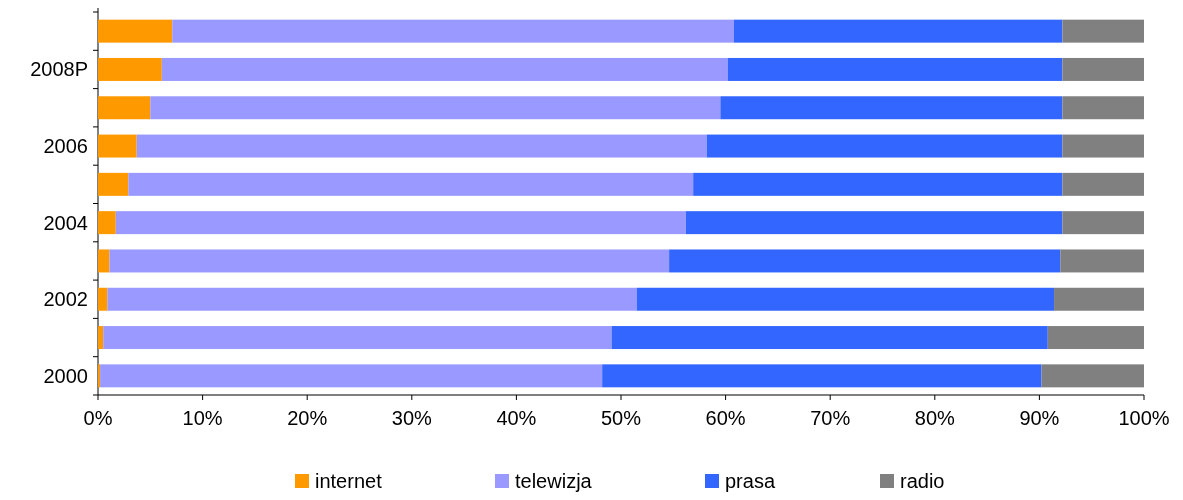 This screenshot has width=1183, height=500. Describe the element at coordinates (65, 222) in the screenshot. I see `y-tick-label: 2004` at that location.